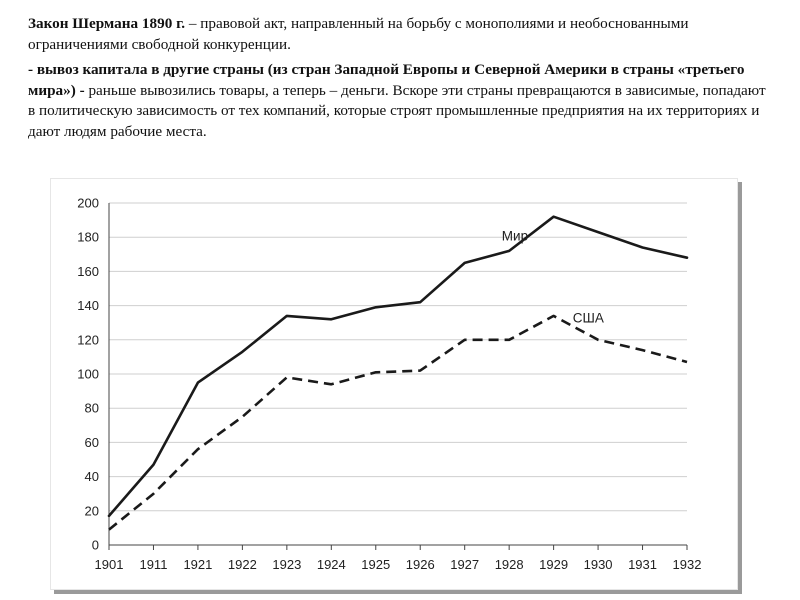 Image resolution: width=800 pixels, height=600 pixels. What do you see at coordinates (598, 564) in the screenshot?
I see `x-tick-label-1930: 1930` at bounding box center [598, 564].